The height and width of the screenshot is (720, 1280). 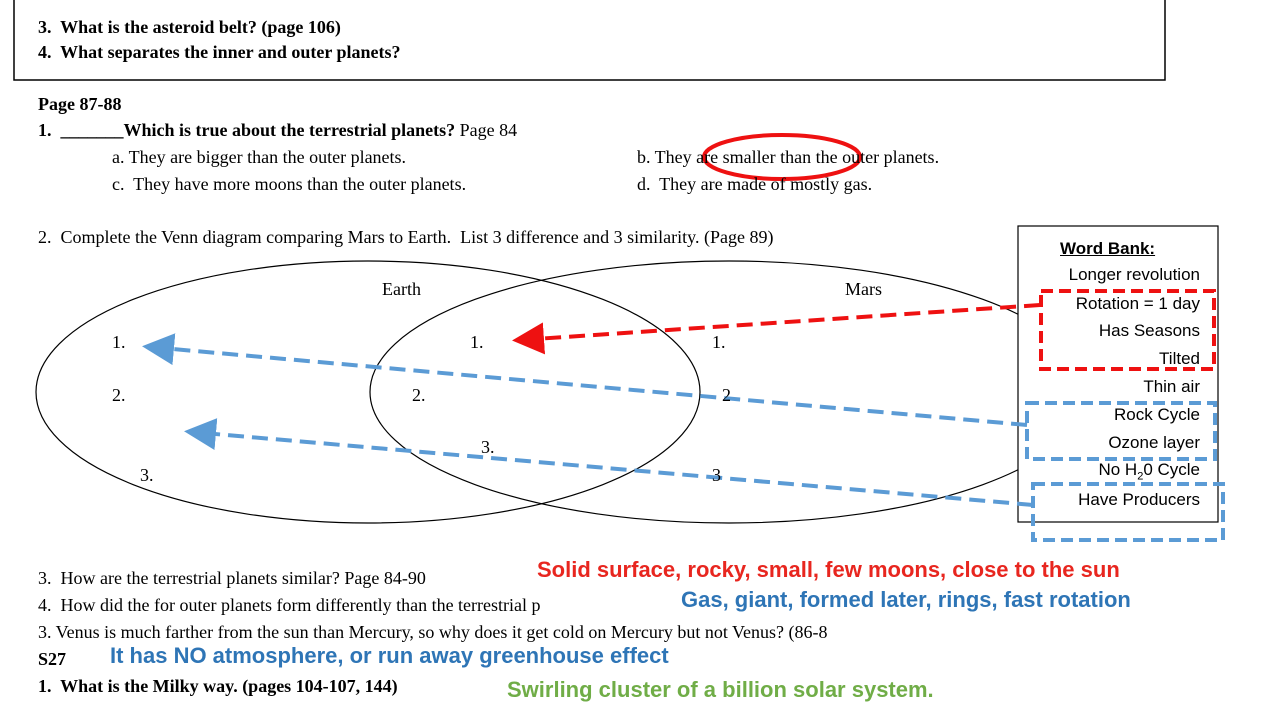 I want to click on word-bank-title: Word Bank:, so click(x=1108, y=248).